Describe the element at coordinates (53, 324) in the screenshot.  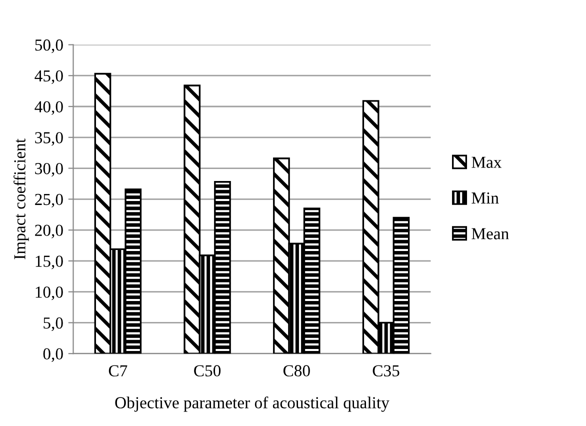
I see `y-tick-label: 5,0` at that location.